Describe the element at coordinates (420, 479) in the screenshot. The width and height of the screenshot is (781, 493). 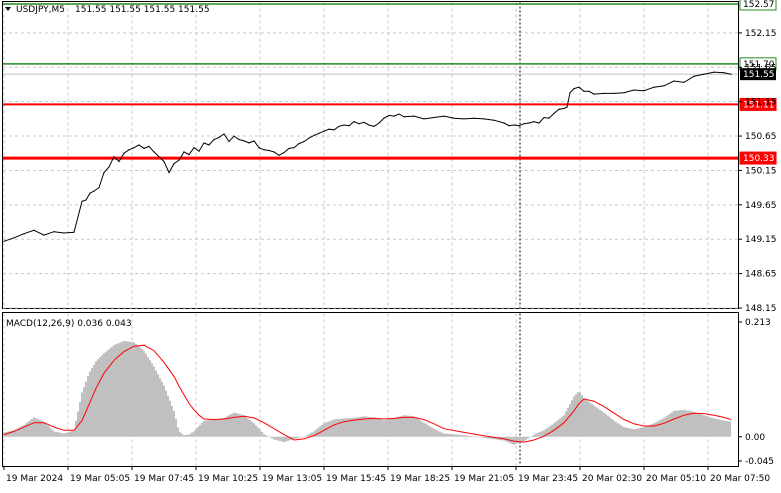
I see `time-tick-label: 19 Mar 18:25` at that location.